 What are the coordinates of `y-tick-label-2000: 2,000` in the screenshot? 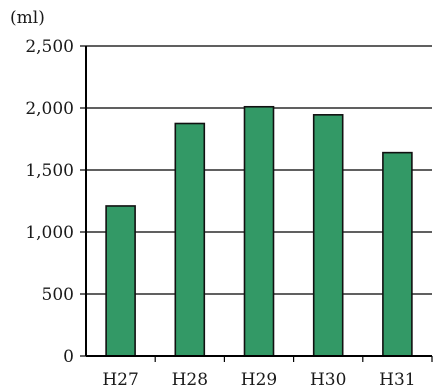 It's located at (49, 109).